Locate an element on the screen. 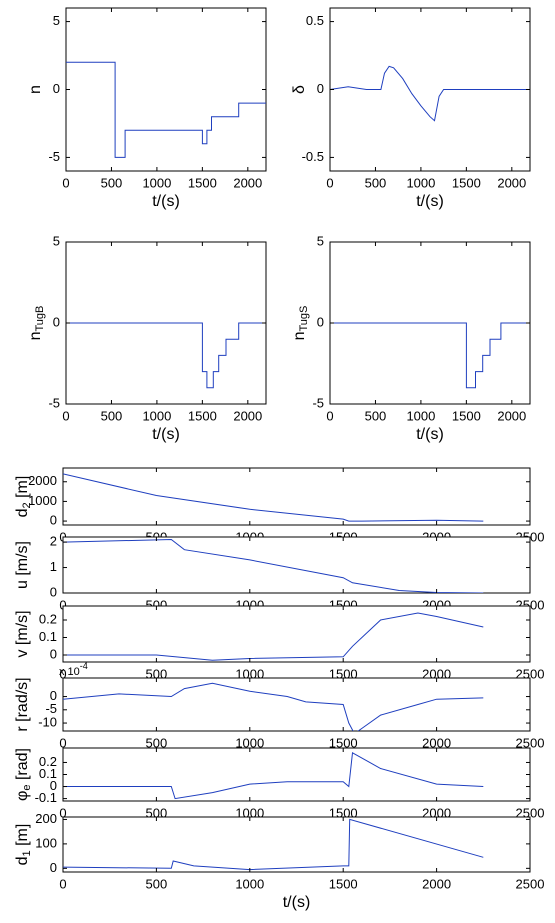 Image resolution: width=555 pixels, height=923 pixels. y-axis-label-part: [rad] is located at coordinates (22, 766).